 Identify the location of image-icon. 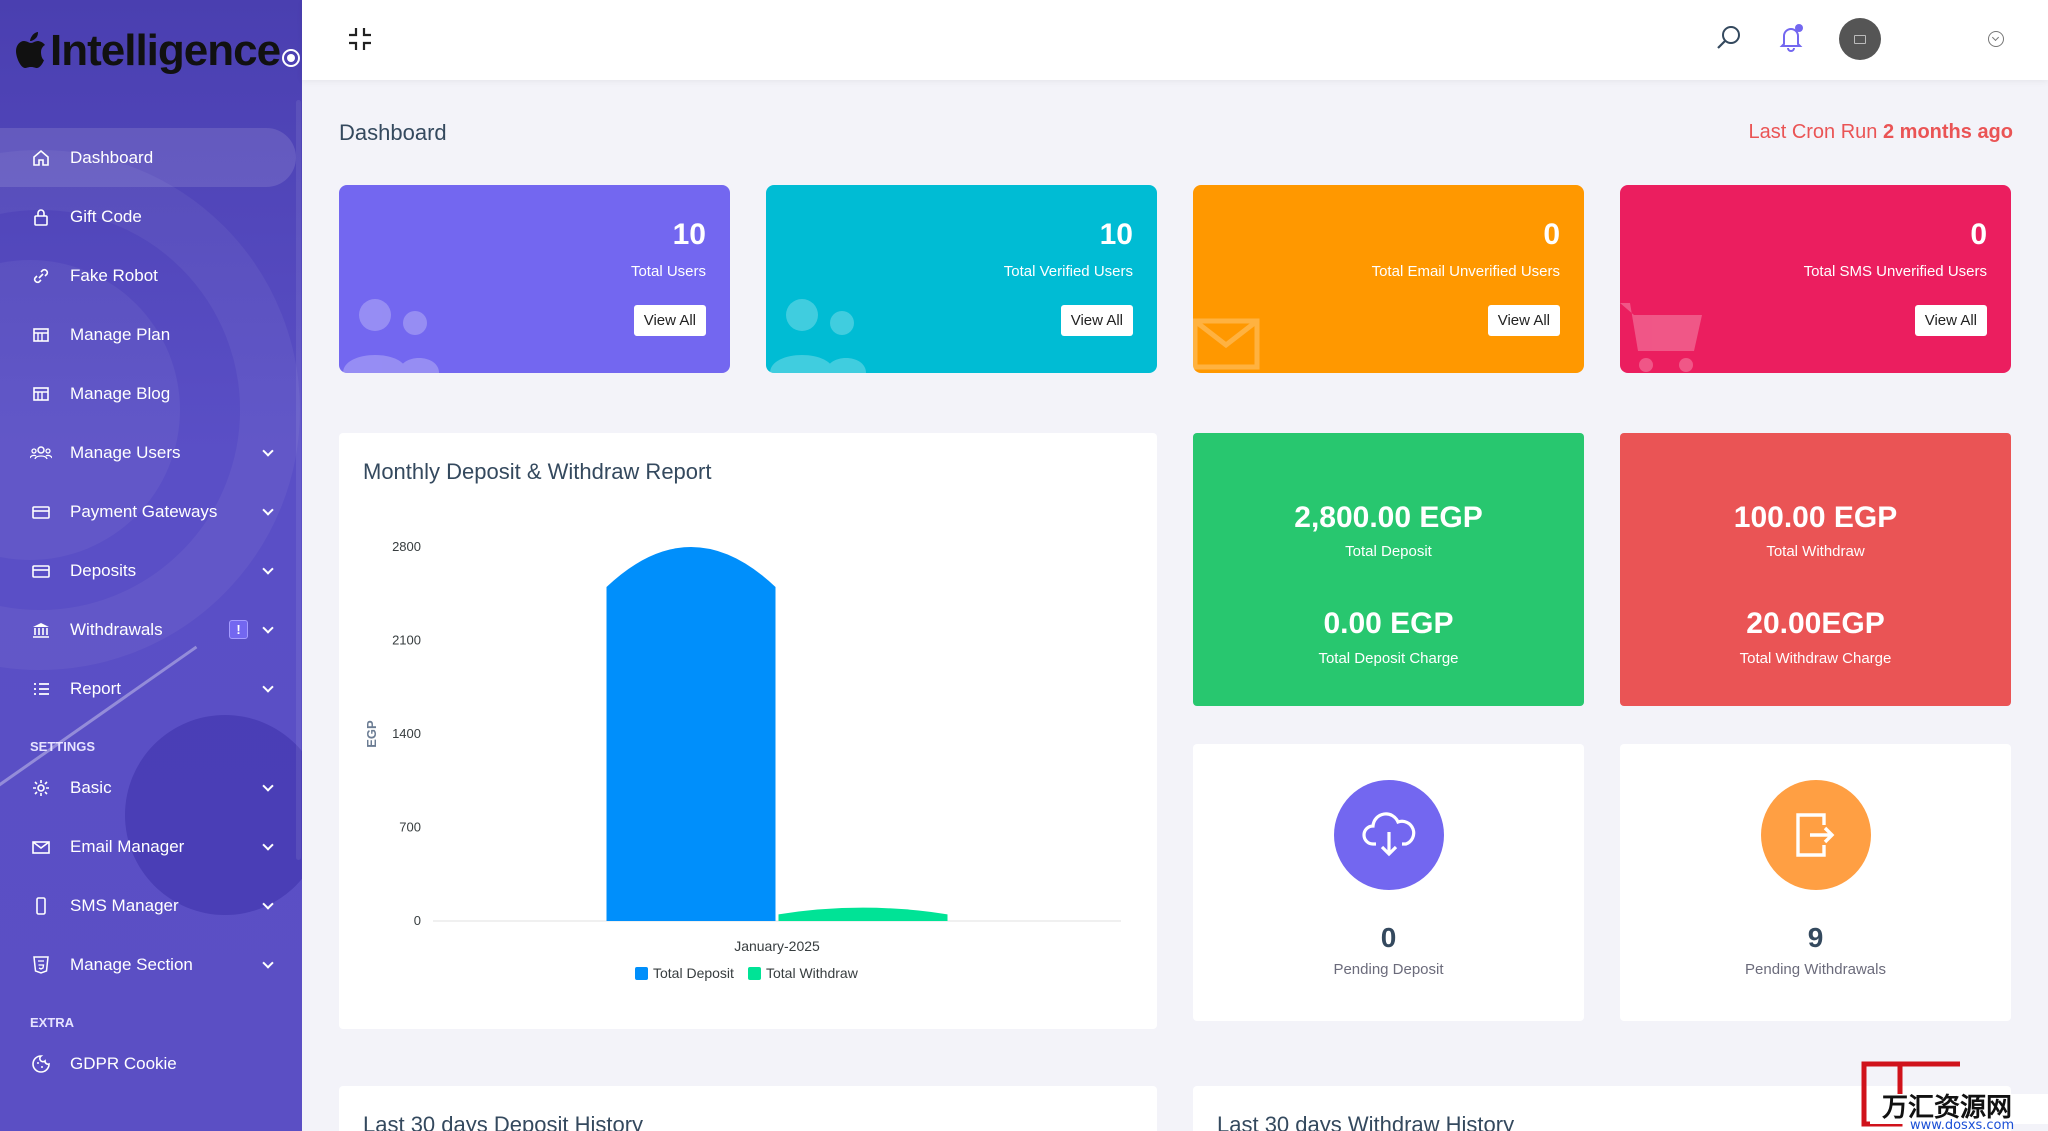
(1860, 39).